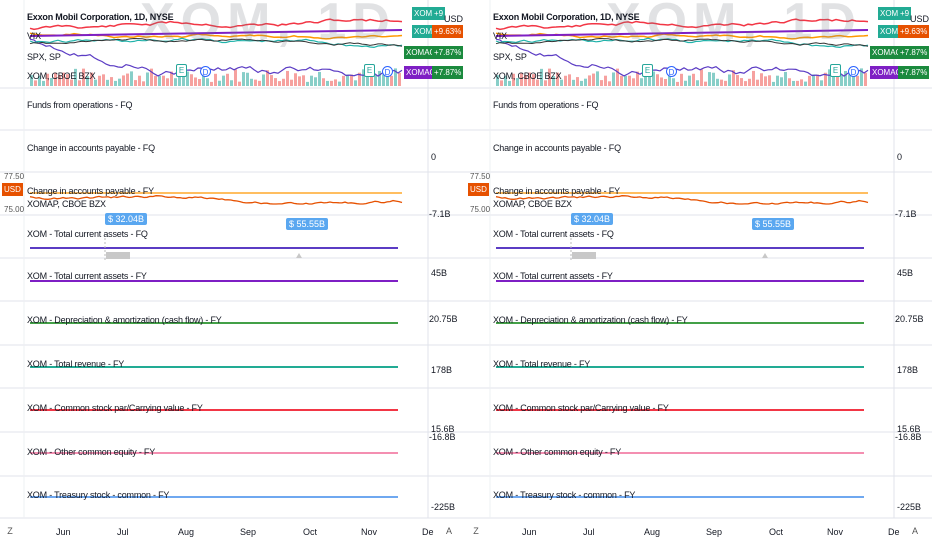 The height and width of the screenshot is (550, 932). I want to click on series-line-purple, so click(682, 33).